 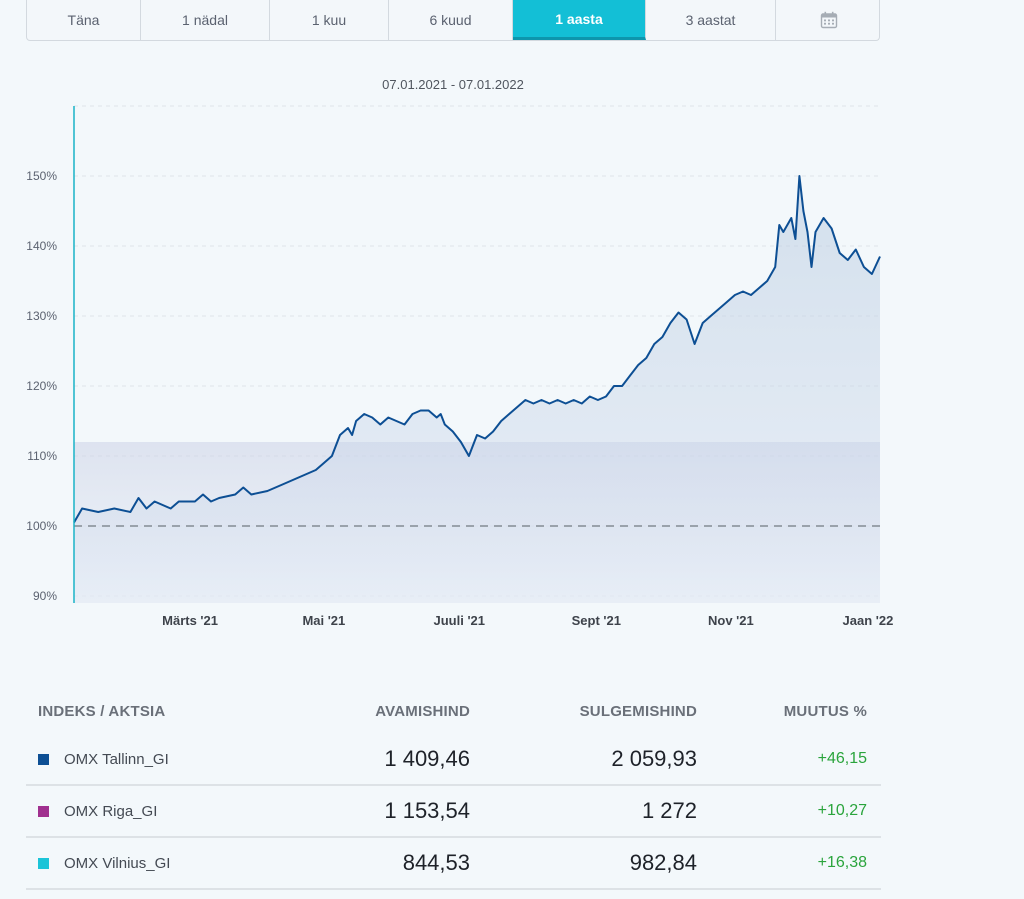 I want to click on header-change: MUUTUS %, so click(x=825, y=711).